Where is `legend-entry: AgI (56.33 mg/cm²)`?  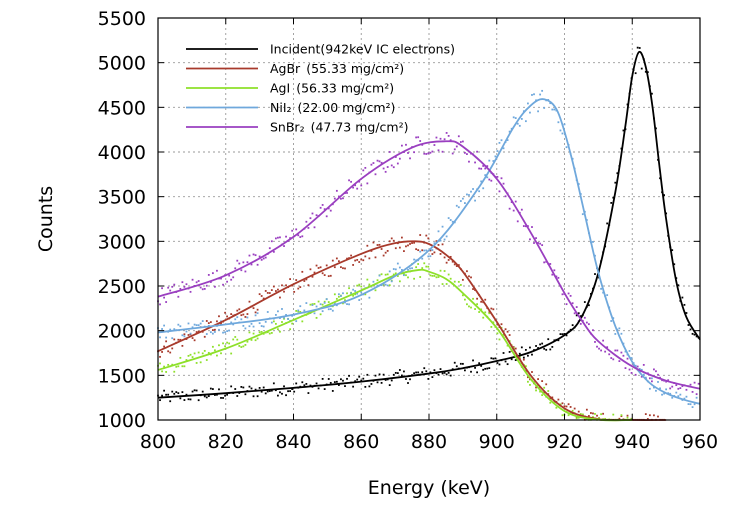 legend-entry: AgI (56.33 mg/cm²) is located at coordinates (332, 88).